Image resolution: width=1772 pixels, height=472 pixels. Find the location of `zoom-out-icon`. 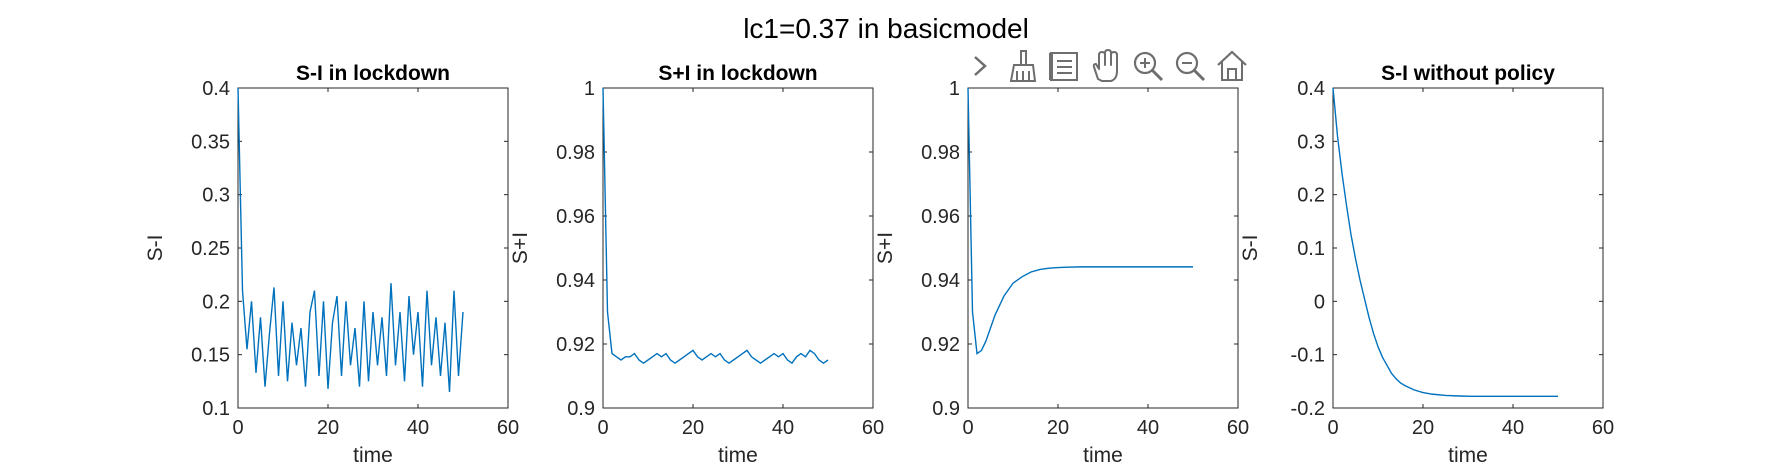

zoom-out-icon is located at coordinates (1190, 66).